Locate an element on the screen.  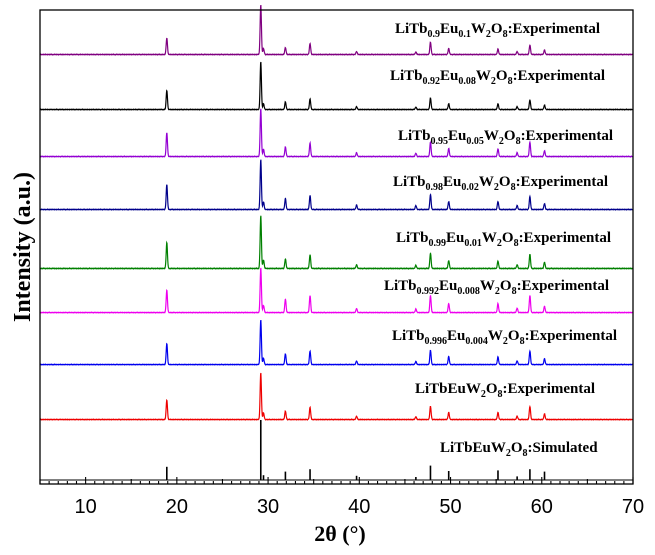
x-tick-label: 40 is located at coordinates (359, 507).